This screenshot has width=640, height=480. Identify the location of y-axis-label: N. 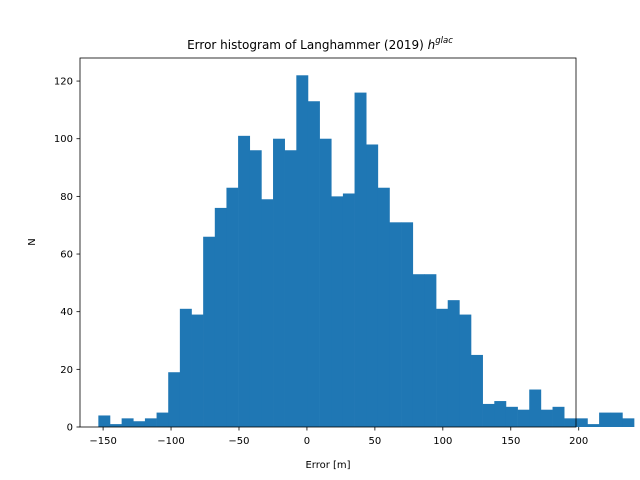
(32, 241).